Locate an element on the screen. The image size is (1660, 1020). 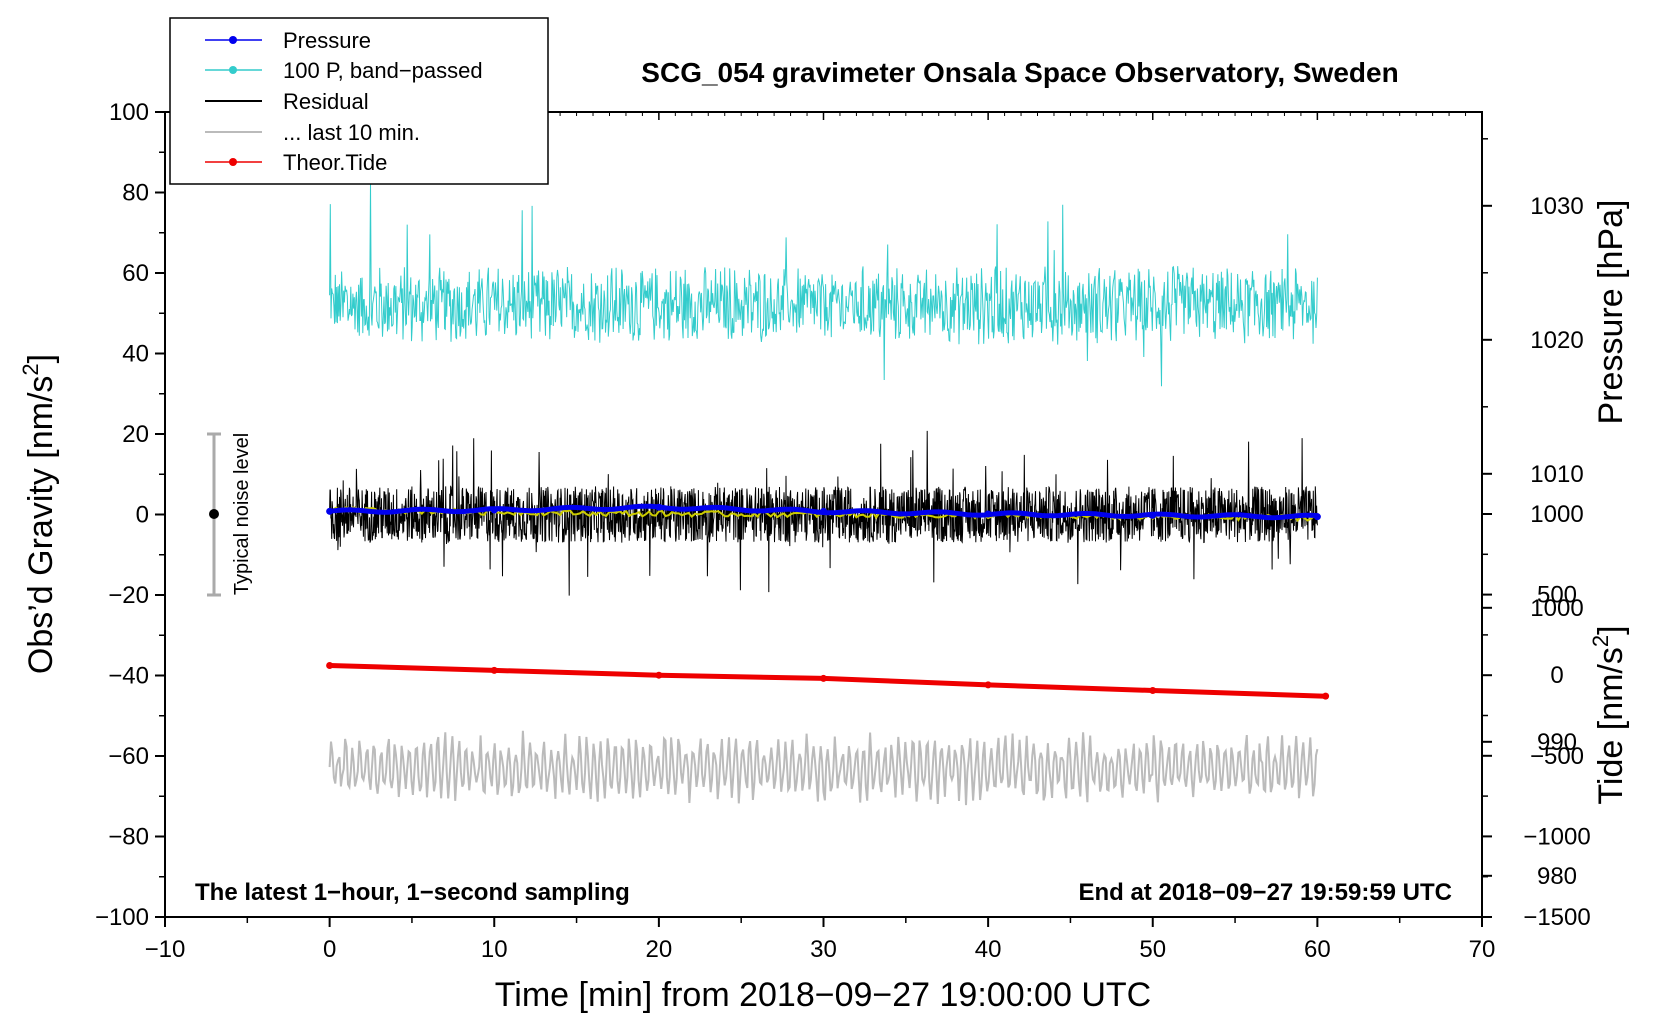
y-axis-tide-title: Tide [nm/s2] is located at coordinates (1609, 714).